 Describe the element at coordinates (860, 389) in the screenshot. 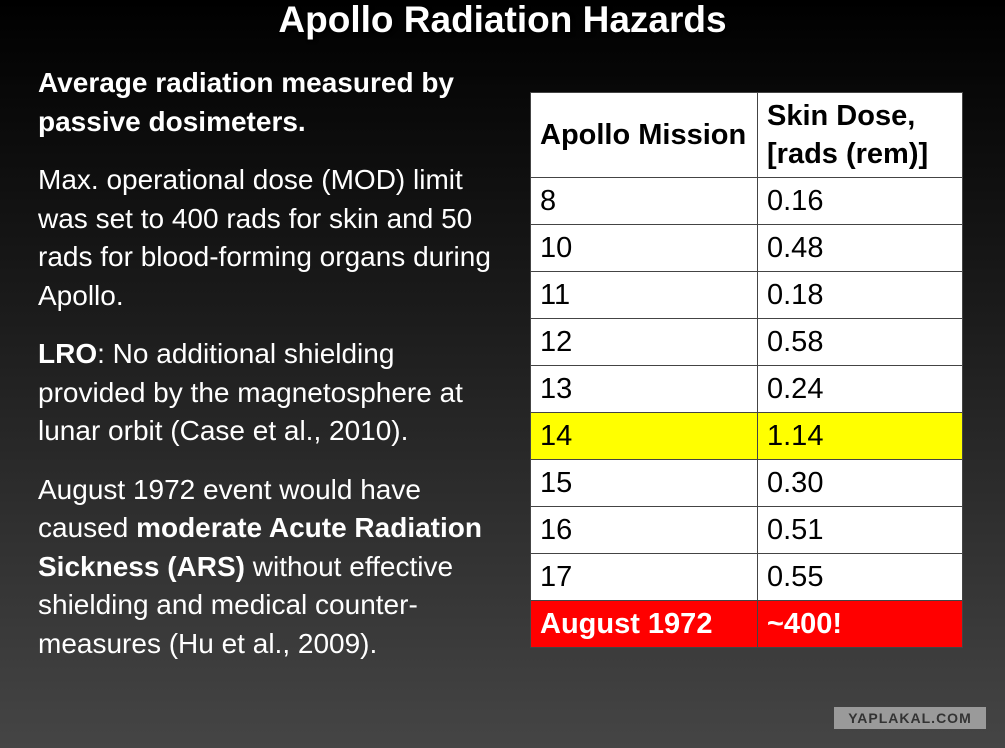

I see `table-cell: 0.24` at that location.